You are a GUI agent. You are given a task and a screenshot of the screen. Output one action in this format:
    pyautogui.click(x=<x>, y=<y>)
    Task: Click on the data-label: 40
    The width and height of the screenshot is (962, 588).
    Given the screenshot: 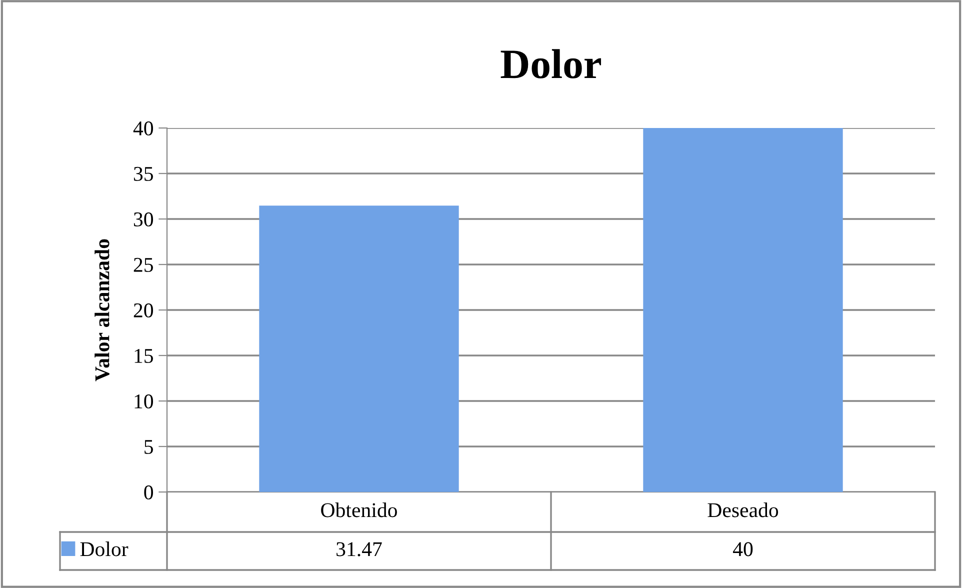 What is the action you would take?
    pyautogui.click(x=742, y=549)
    